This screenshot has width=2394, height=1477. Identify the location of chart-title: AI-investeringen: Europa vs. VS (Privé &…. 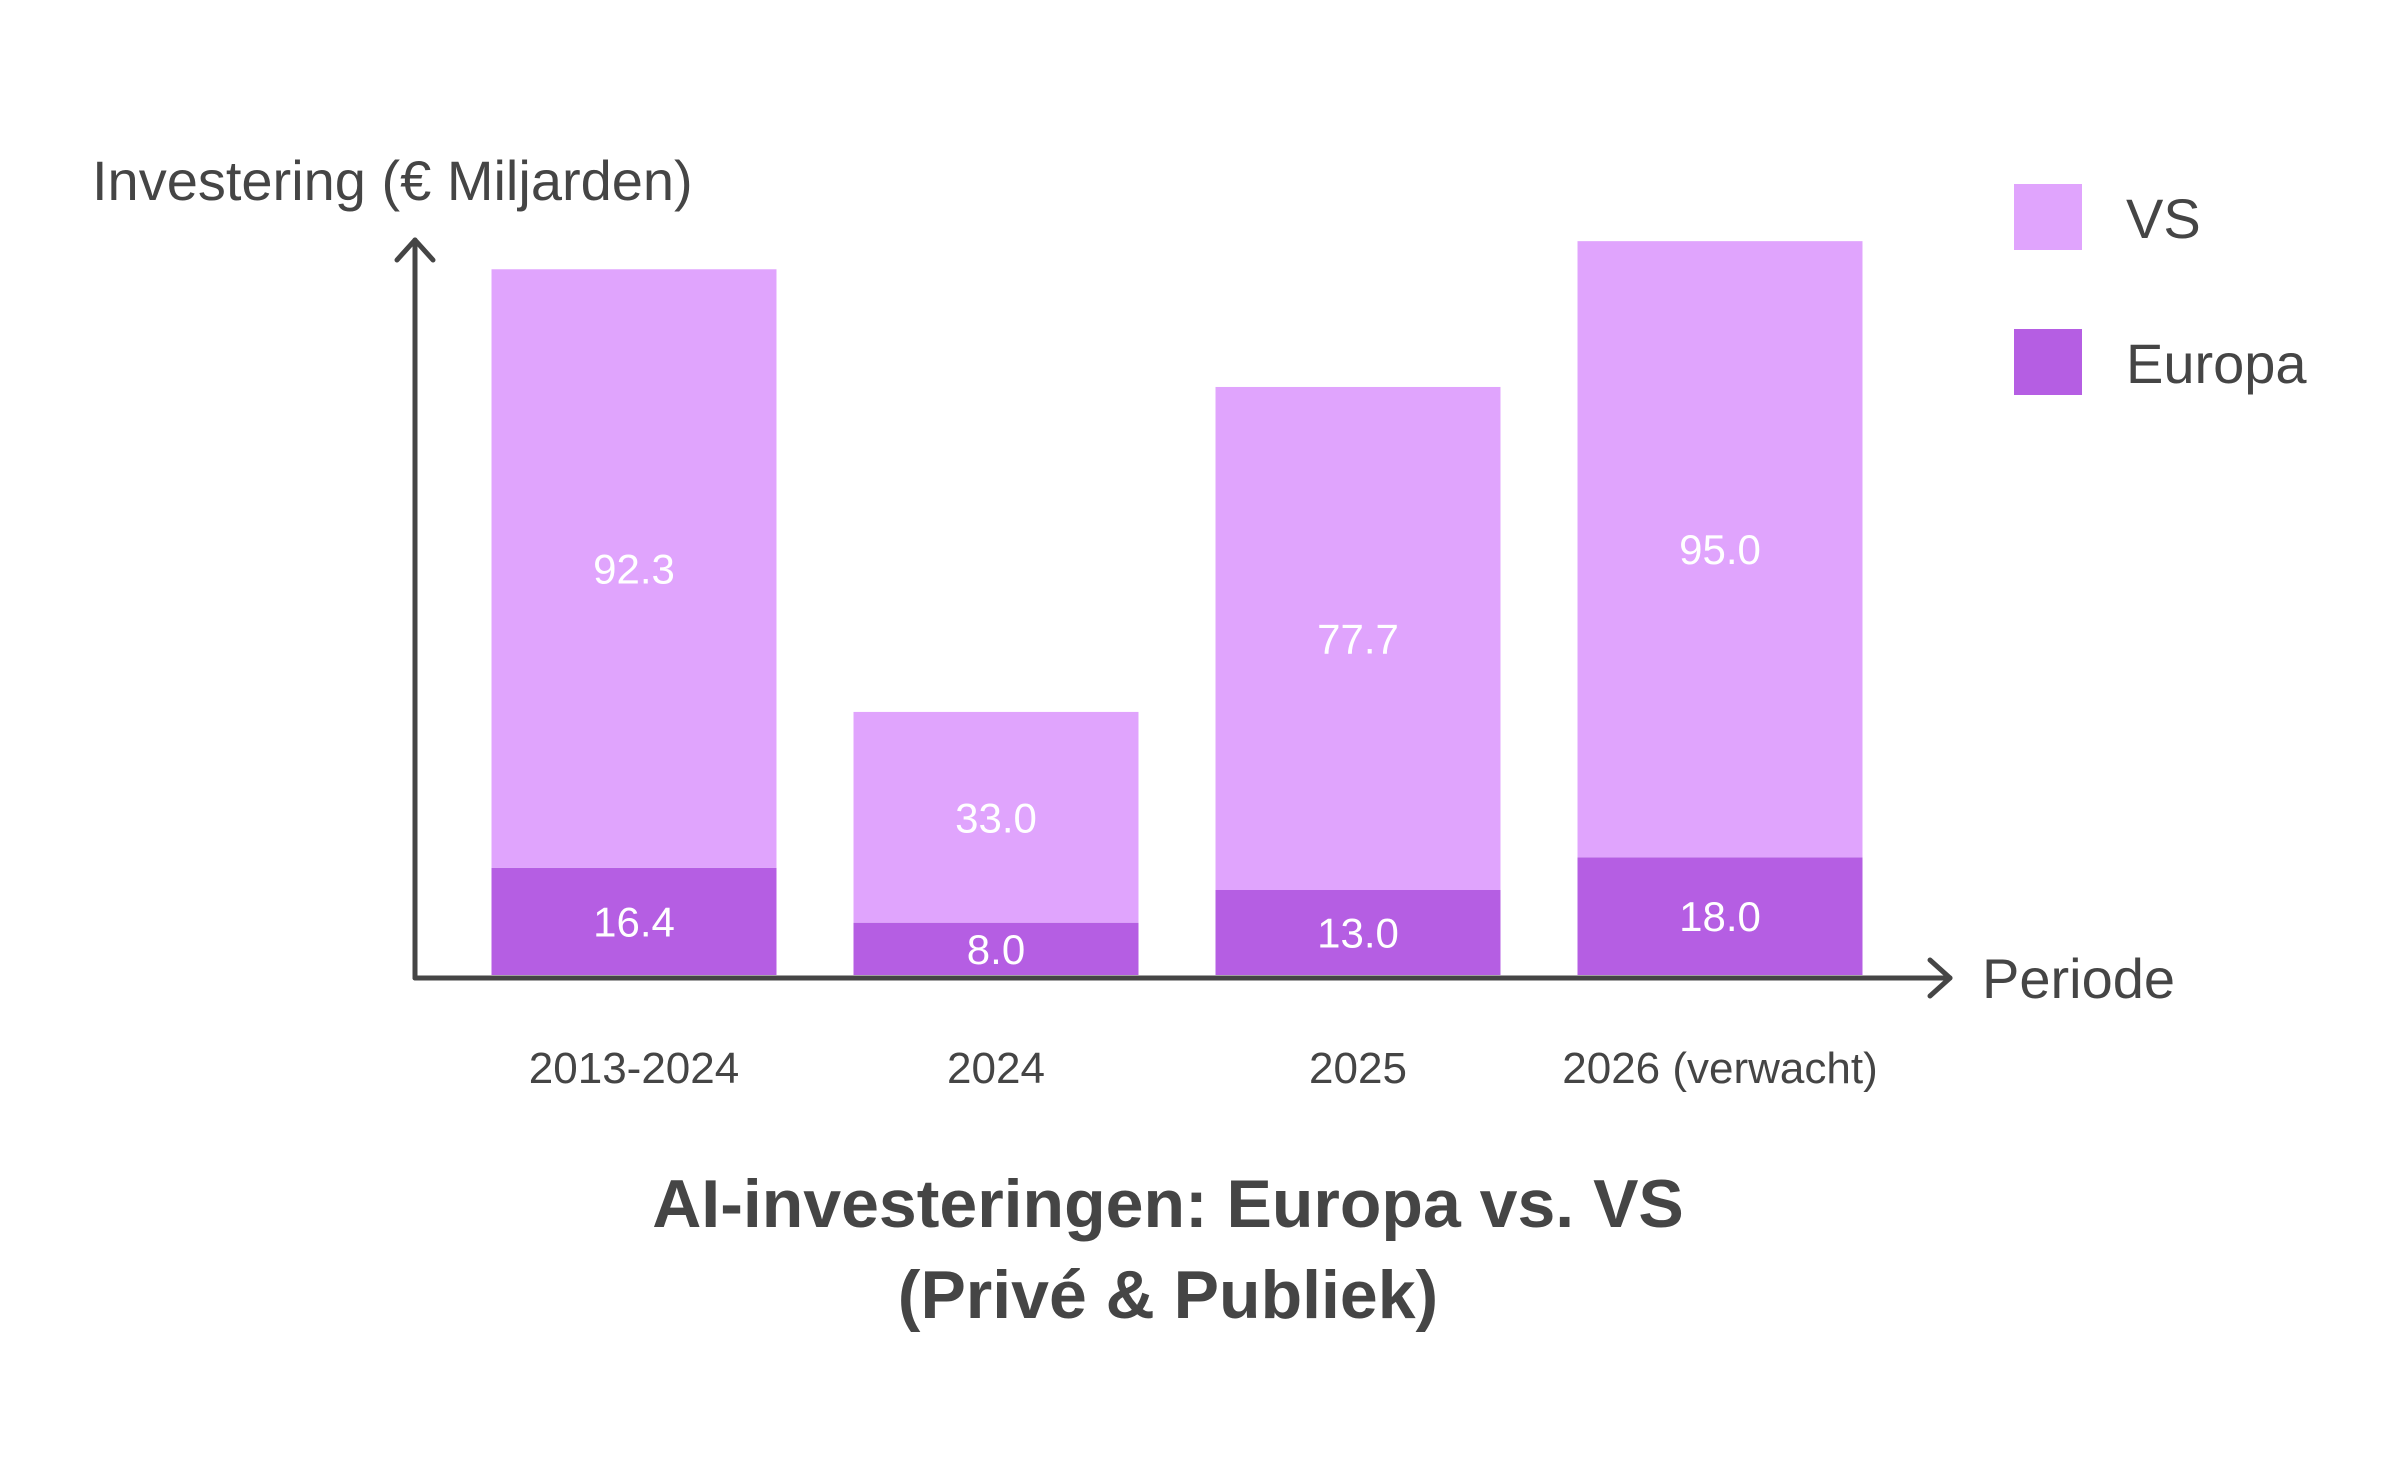
(1168, 1249).